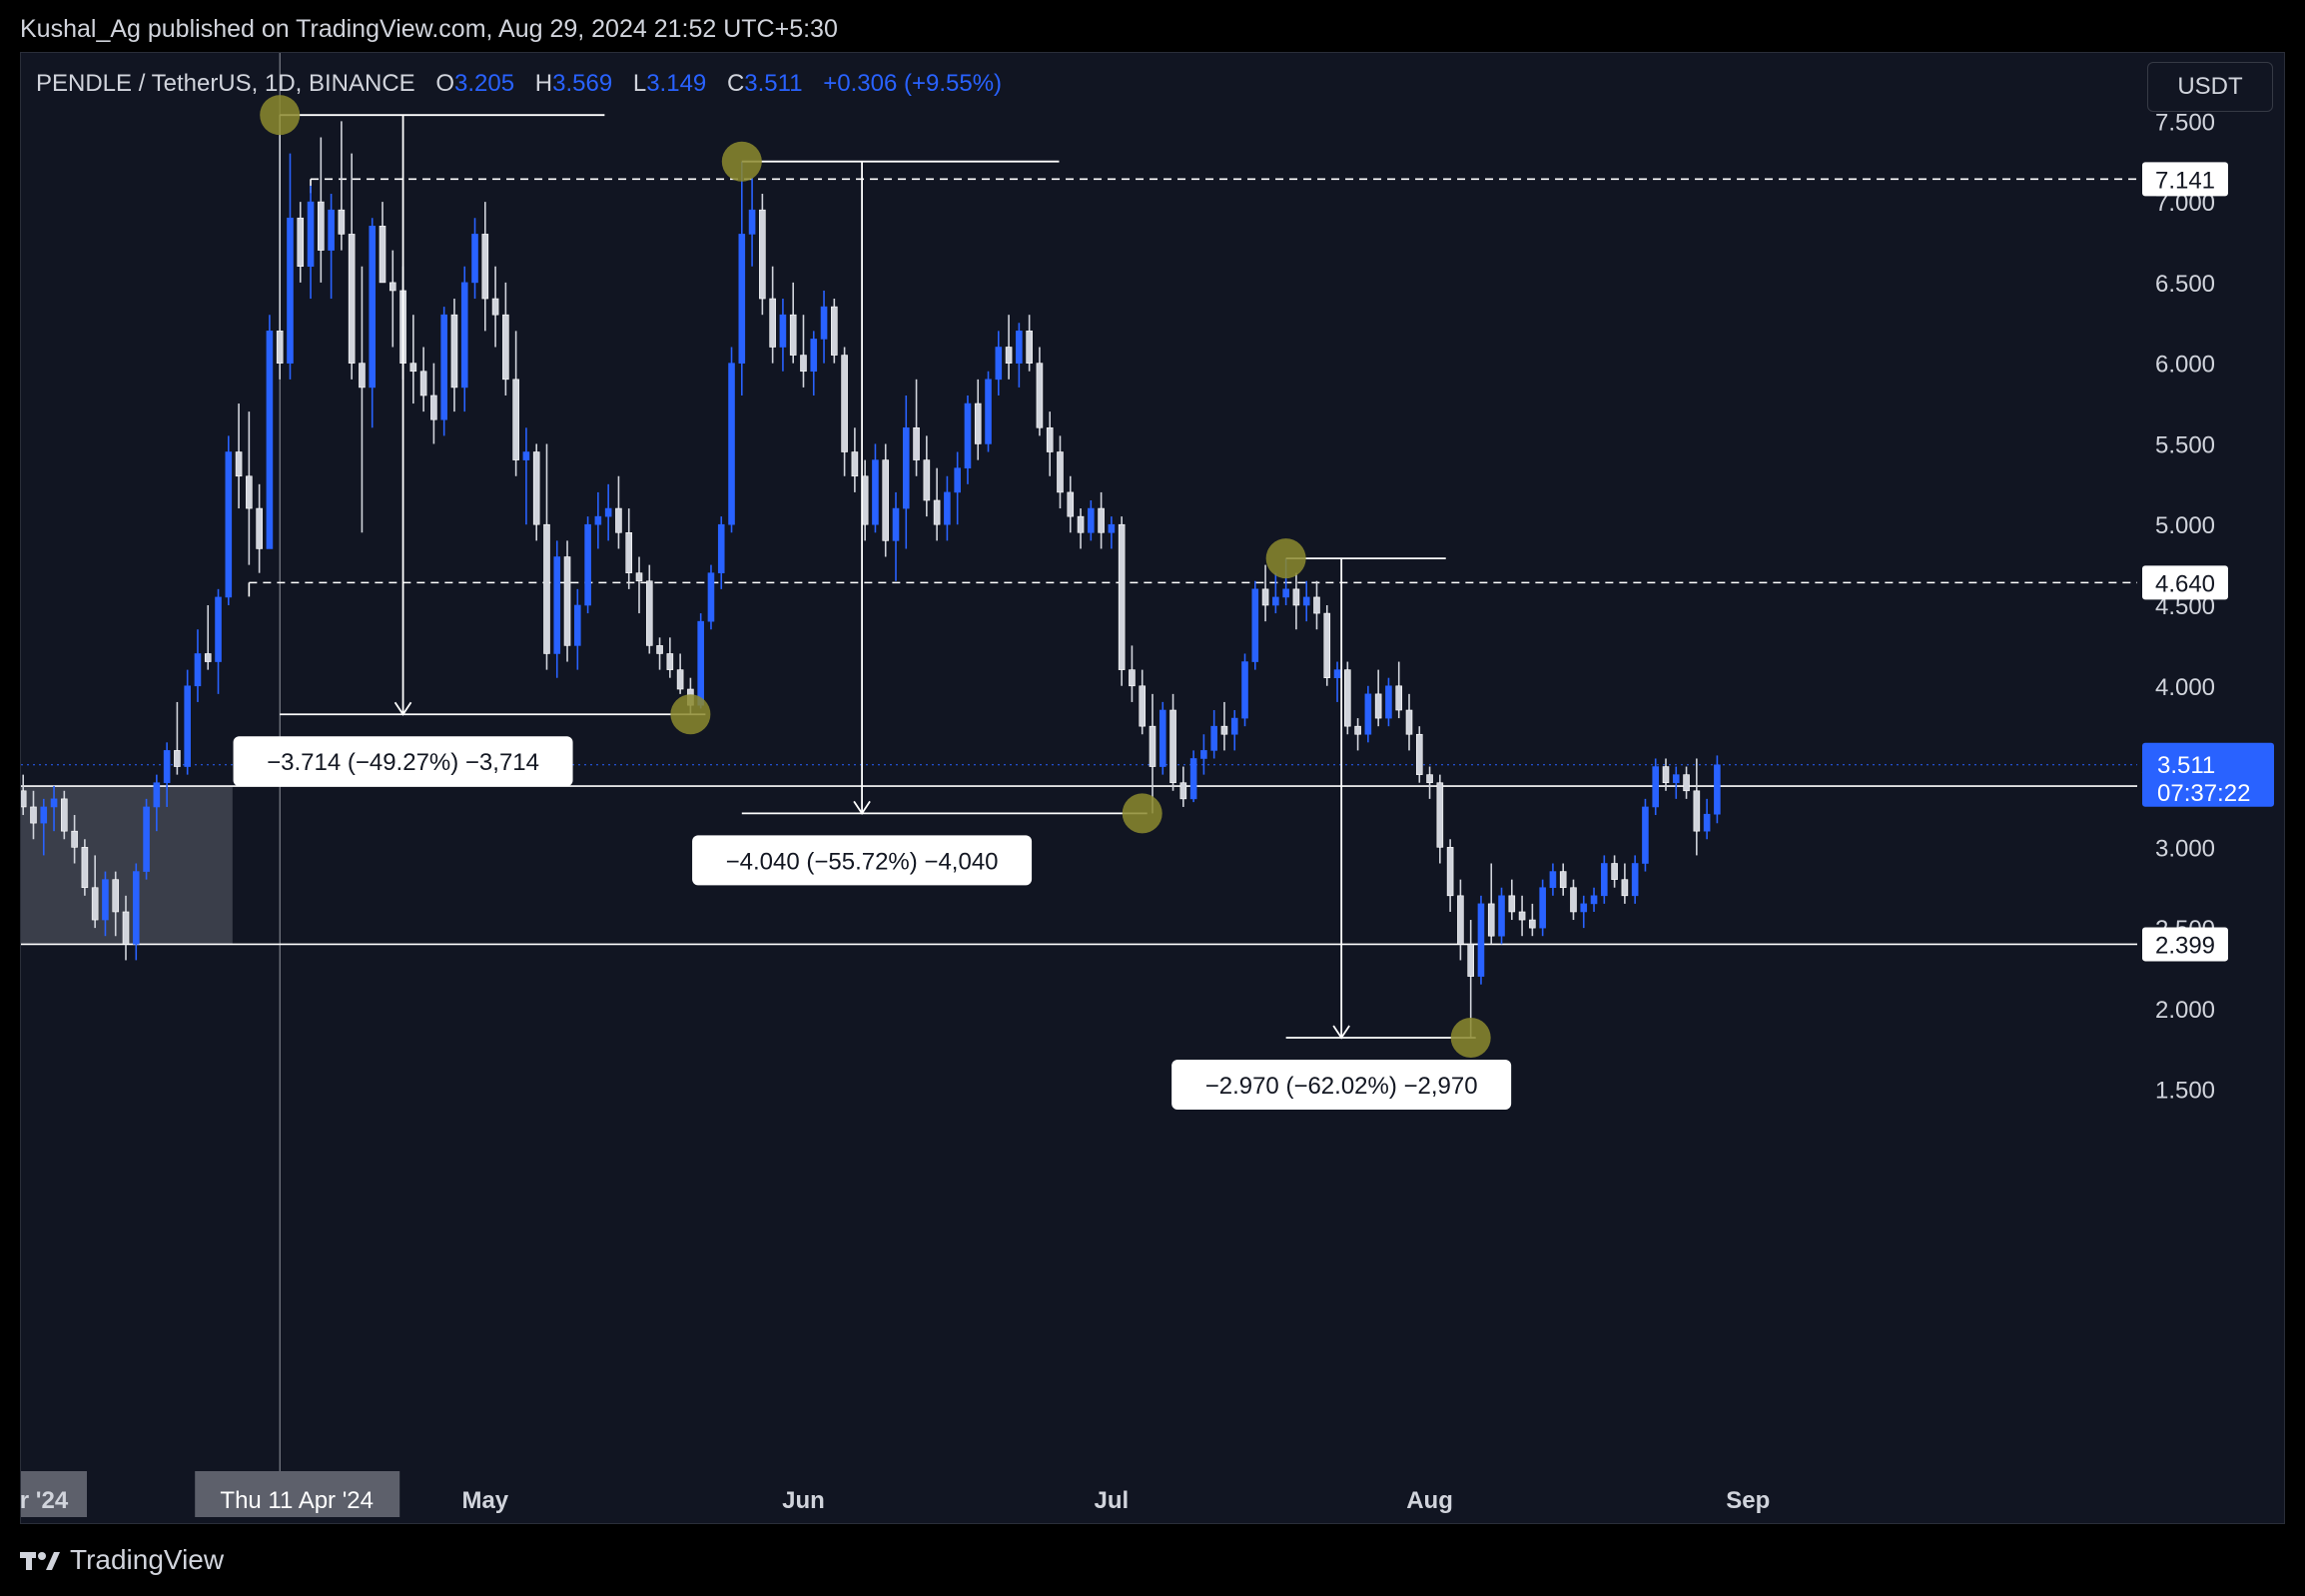  Describe the element at coordinates (2185, 848) in the screenshot. I see `y-tick-label: 3.000` at that location.